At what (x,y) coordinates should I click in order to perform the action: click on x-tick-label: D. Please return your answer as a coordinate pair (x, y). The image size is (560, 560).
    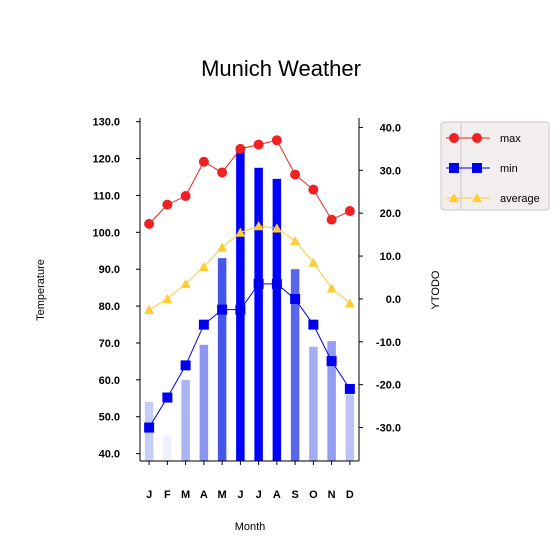
    Looking at the image, I should click on (350, 495).